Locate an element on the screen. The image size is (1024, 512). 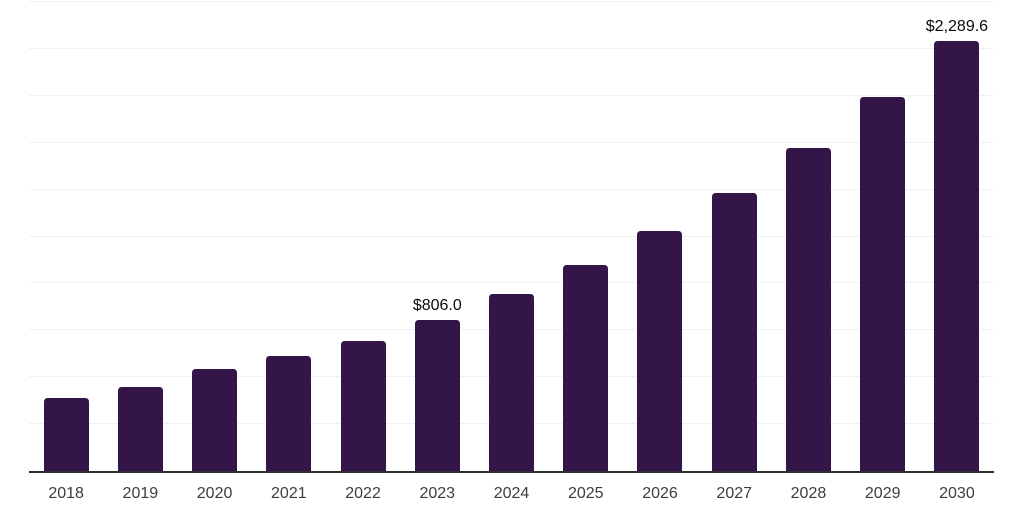
bar-slot-2027 is located at coordinates (734, 236).